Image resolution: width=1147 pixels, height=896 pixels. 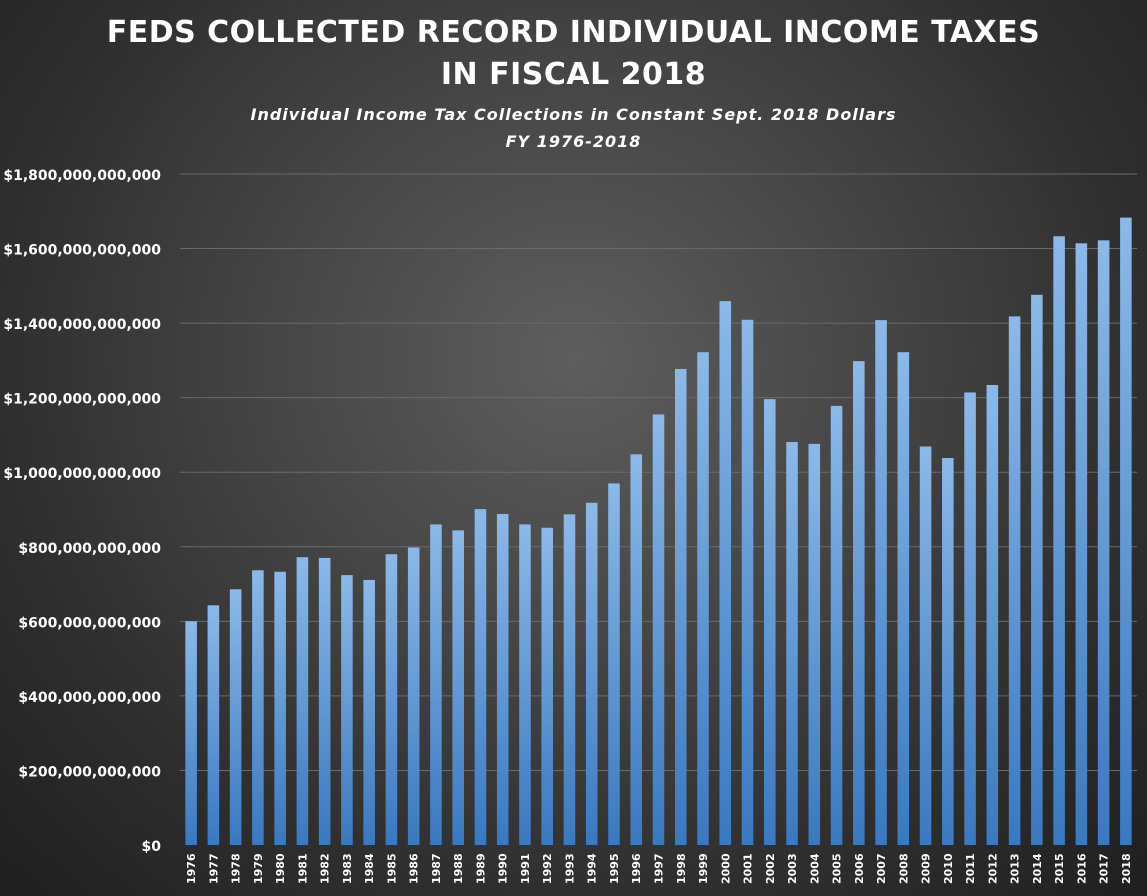 What do you see at coordinates (391, 868) in the screenshot?
I see `x-tick-label: 1985` at bounding box center [391, 868].